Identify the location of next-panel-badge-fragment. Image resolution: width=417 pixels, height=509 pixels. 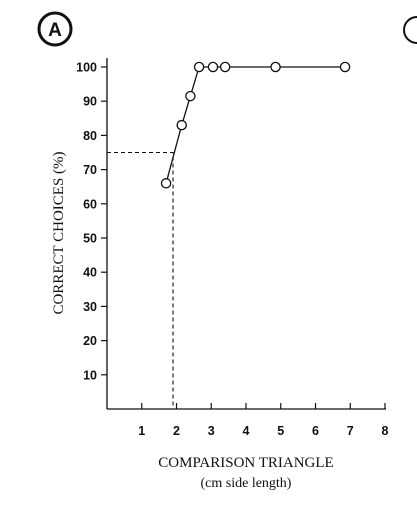
(410, 30).